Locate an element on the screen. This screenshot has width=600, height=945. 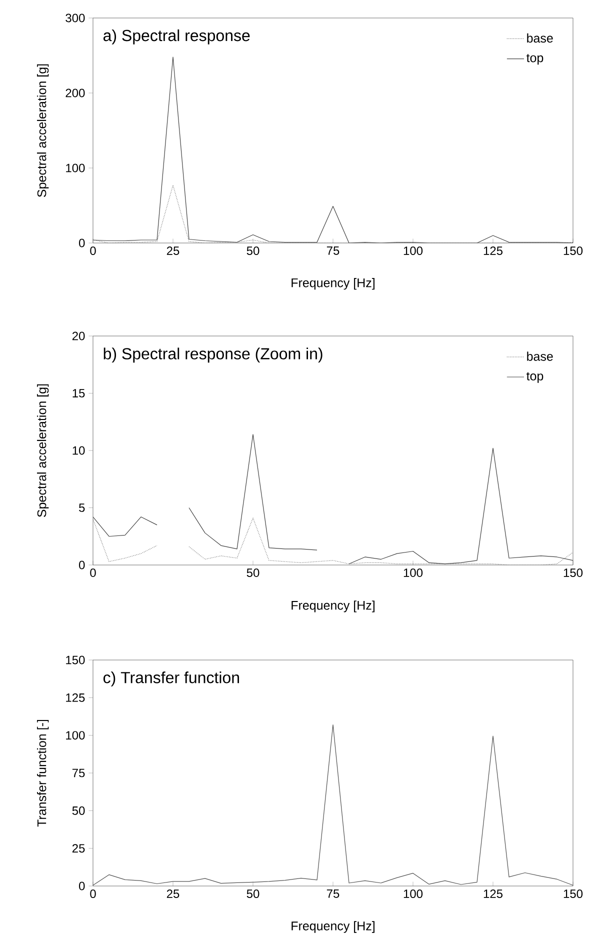
y-tick-label: 10 is located at coordinates (78, 450).